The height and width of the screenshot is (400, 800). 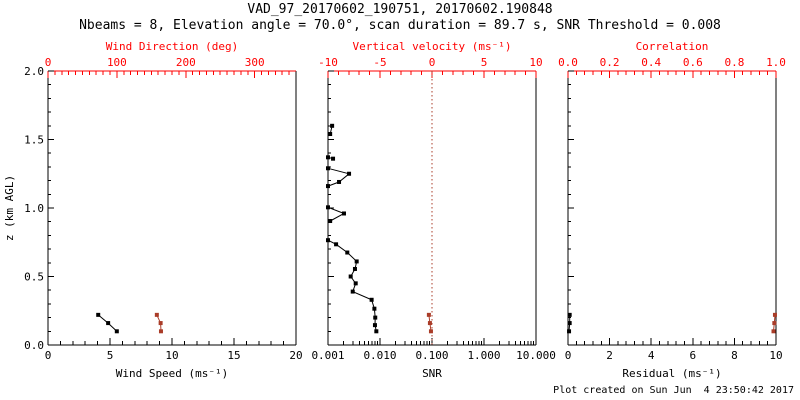 What do you see at coordinates (432, 46) in the screenshot?
I see `top-axis-title: Vertical velocity (ms⁻¹)` at bounding box center [432, 46].